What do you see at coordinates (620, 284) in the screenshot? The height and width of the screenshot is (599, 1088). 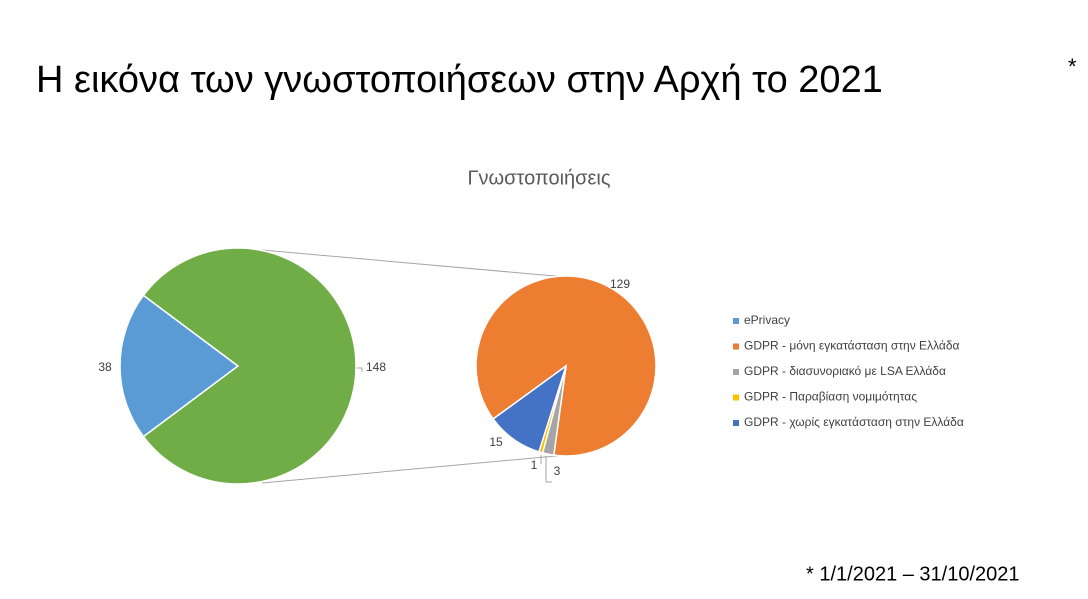 I see `data-label: 129` at bounding box center [620, 284].